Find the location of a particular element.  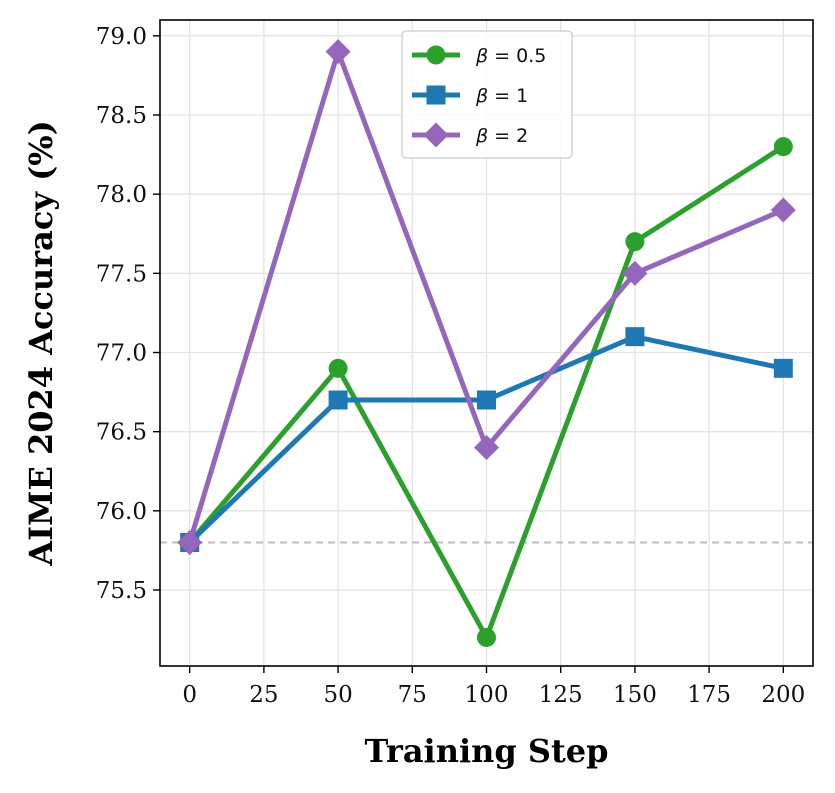

x-tick-label: 25 is located at coordinates (263, 695).